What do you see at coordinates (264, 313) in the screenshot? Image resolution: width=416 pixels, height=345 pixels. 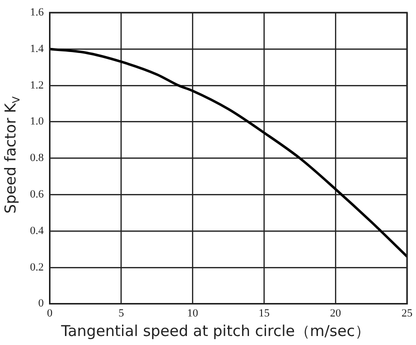 I see `x-tick-label: 15` at bounding box center [264, 313].